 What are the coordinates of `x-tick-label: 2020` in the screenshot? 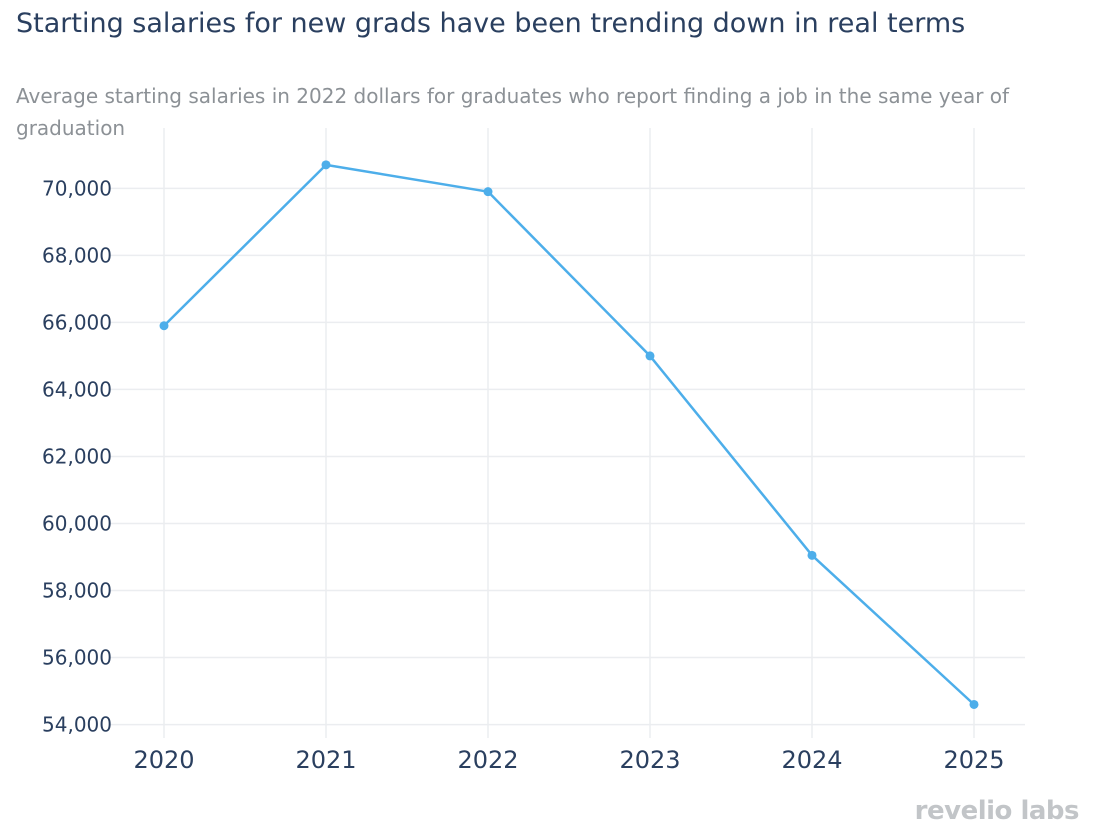 It's located at (163, 760).